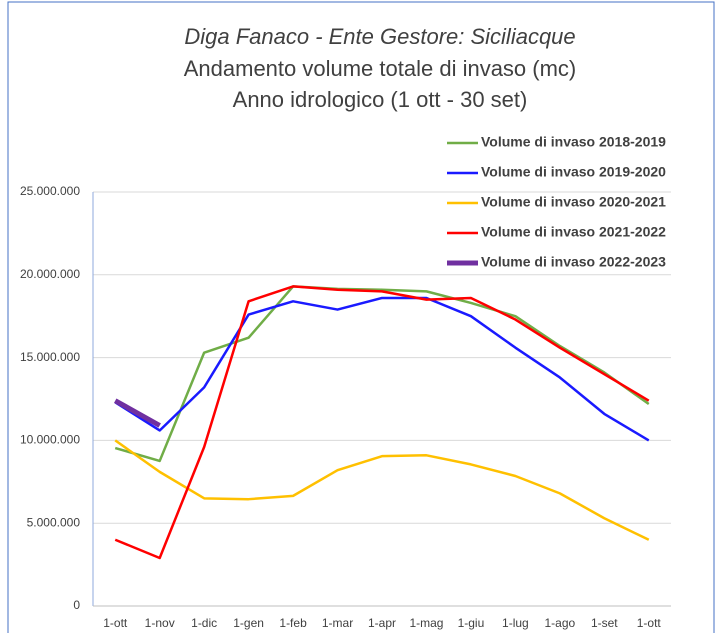 This screenshot has height=633, width=720. I want to click on x-tick-label: 1-apr, so click(382, 623).